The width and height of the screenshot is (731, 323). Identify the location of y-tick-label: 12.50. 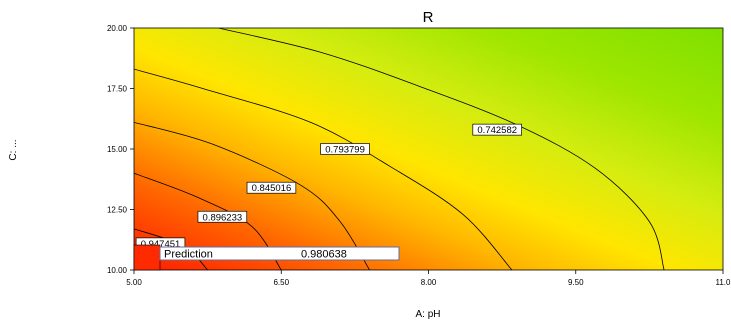
(117, 210).